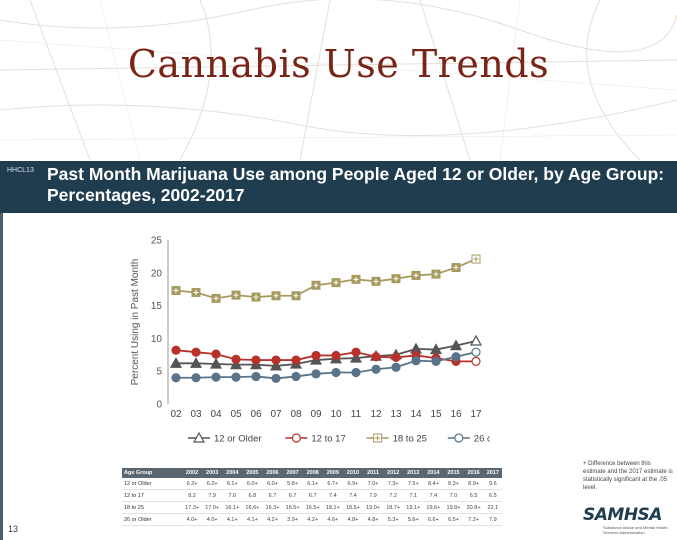 The width and height of the screenshot is (677, 540). I want to click on table-cell: 7.3+, so click(393, 484).